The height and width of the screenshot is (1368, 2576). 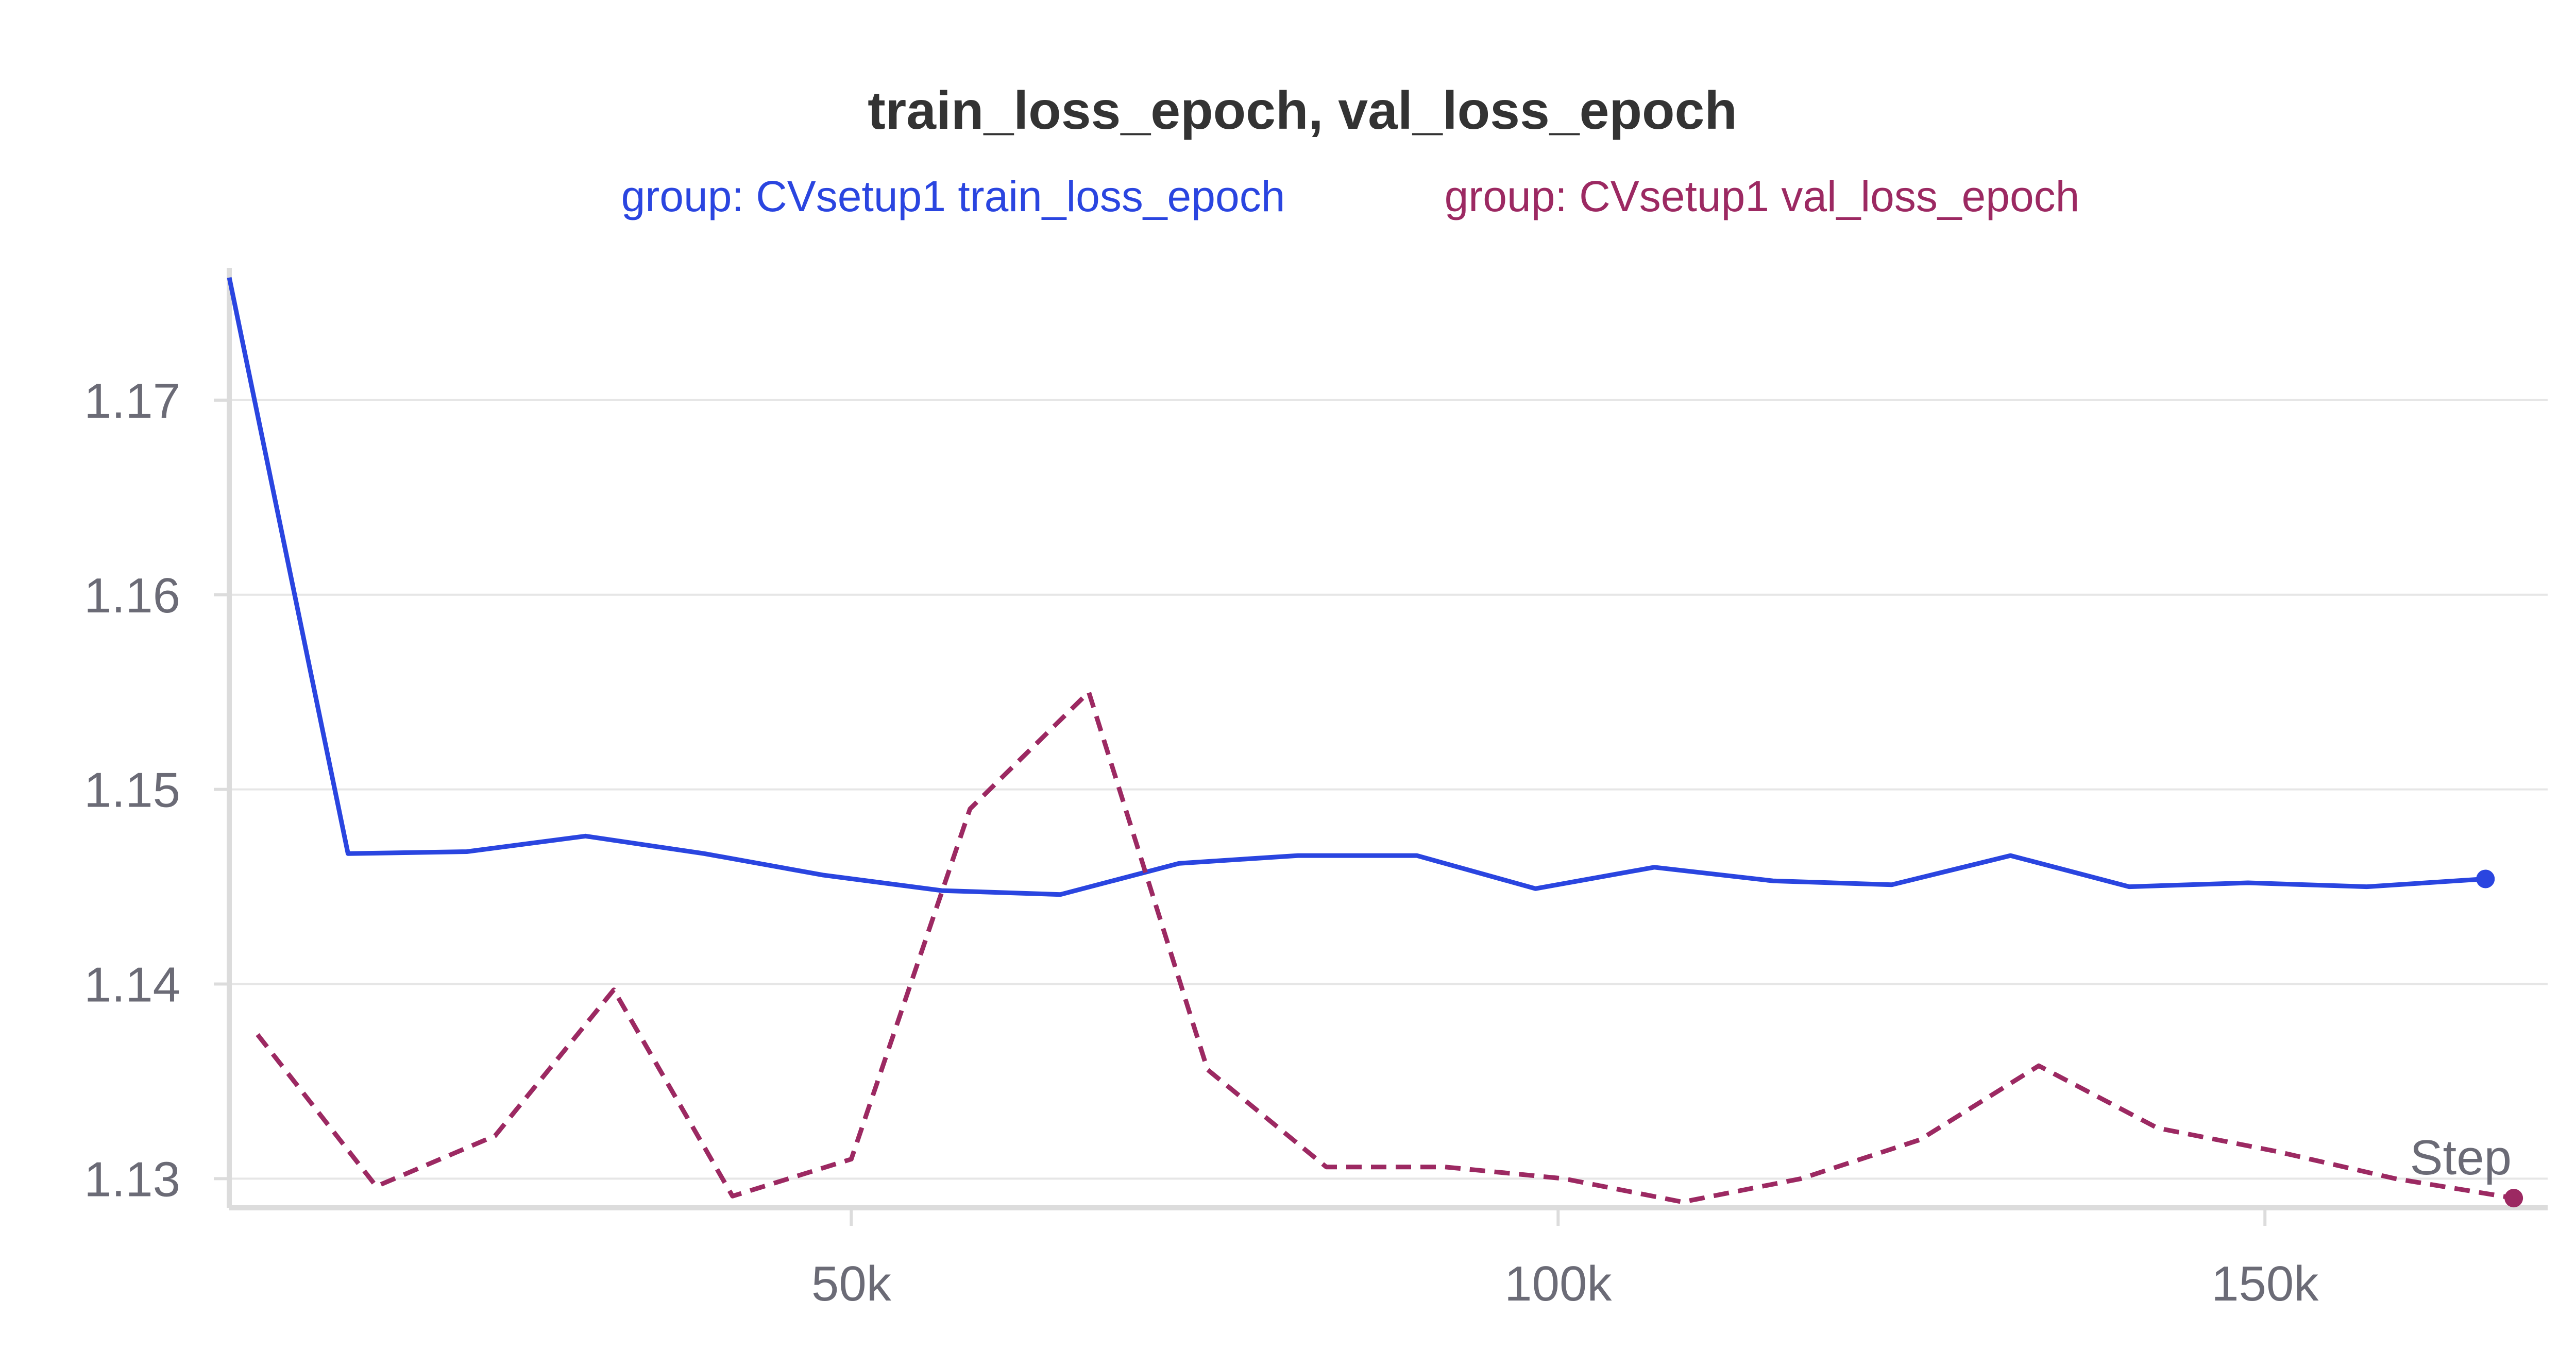 What do you see at coordinates (2513, 1198) in the screenshot?
I see `val-loss-endpoint` at bounding box center [2513, 1198].